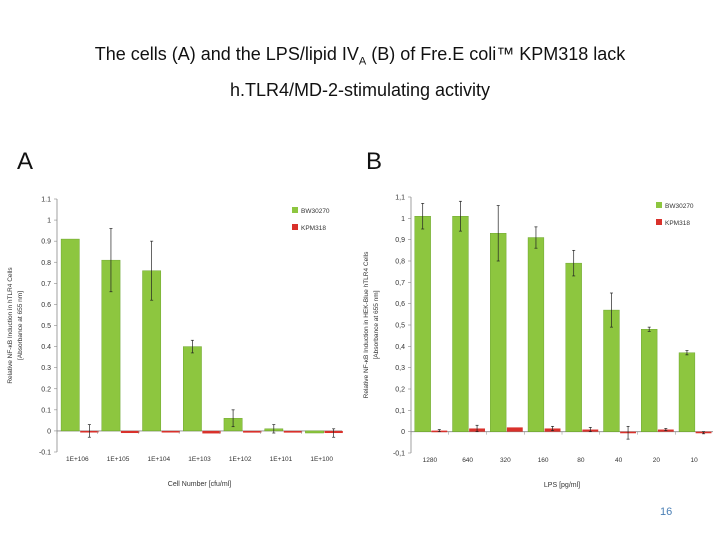 The width and height of the screenshot is (720, 540). Describe the element at coordinates (77, 459) in the screenshot. I see `x-tick-label: 1E+106` at that location.